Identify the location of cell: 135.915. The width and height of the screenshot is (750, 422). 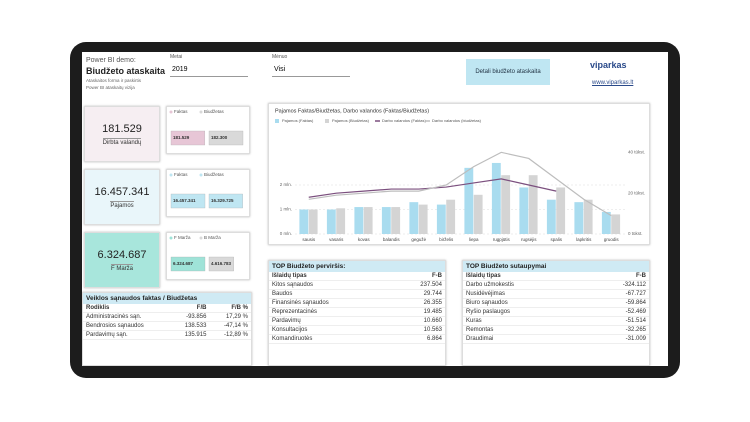
(190, 335).